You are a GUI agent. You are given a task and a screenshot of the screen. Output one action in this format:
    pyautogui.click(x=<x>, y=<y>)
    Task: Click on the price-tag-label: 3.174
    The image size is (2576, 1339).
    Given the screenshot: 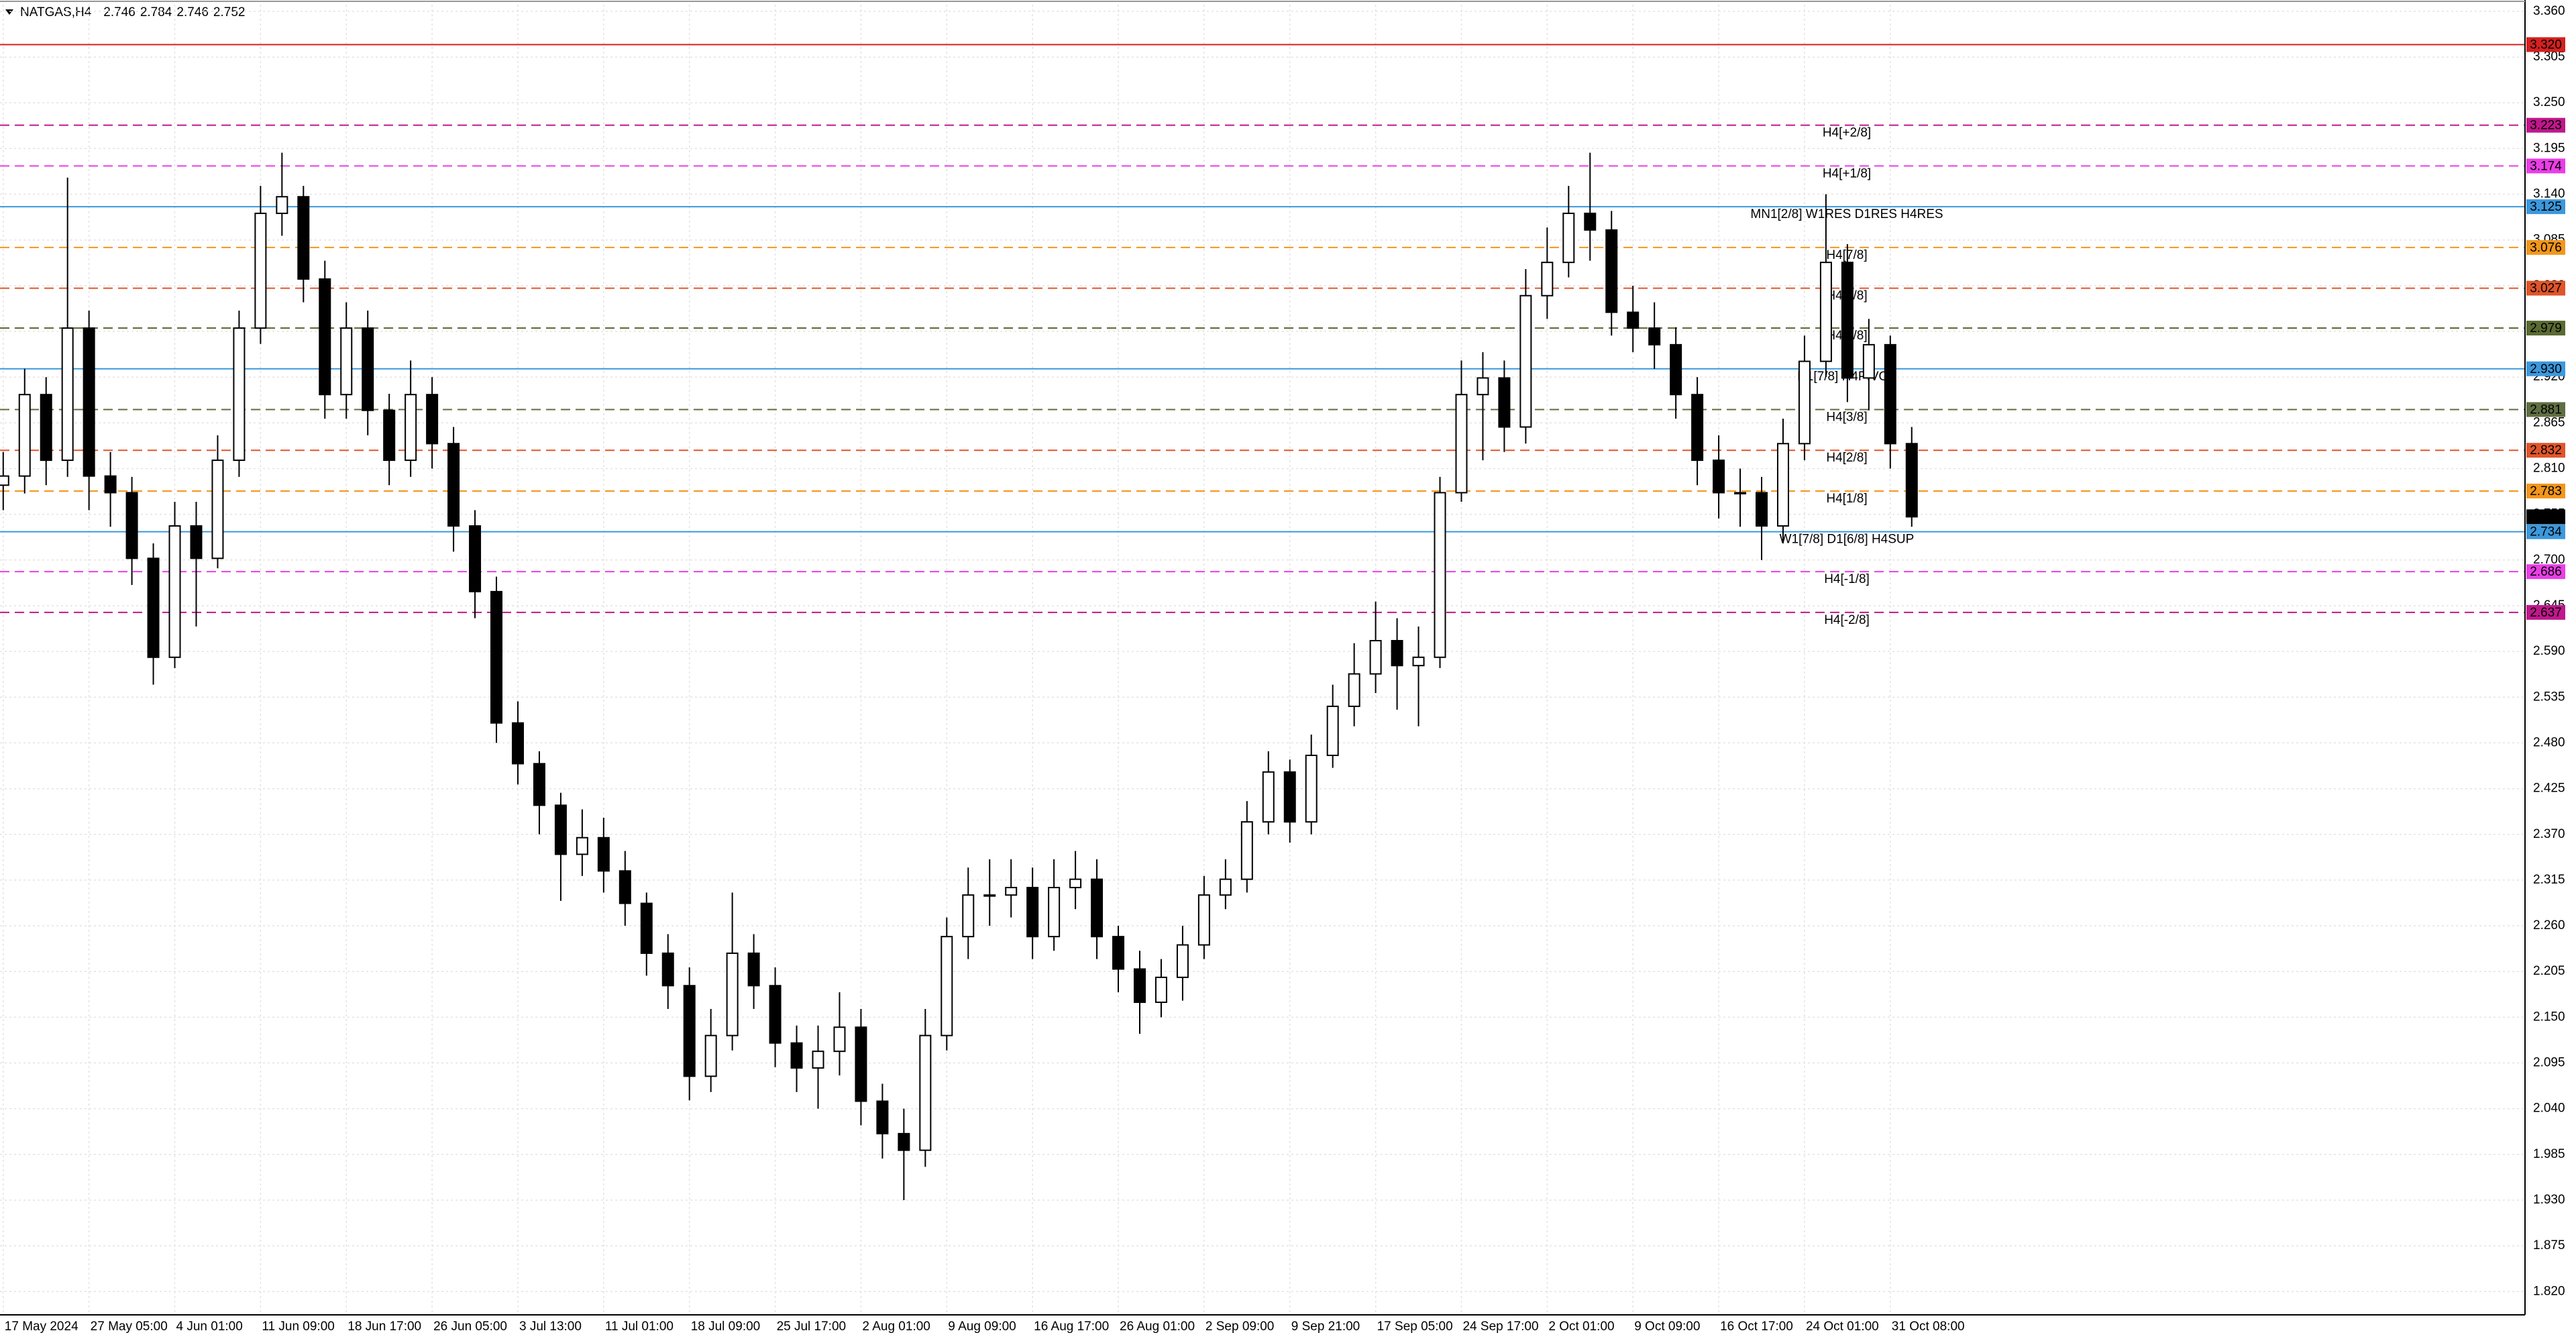 What is the action you would take?
    pyautogui.click(x=2546, y=166)
    